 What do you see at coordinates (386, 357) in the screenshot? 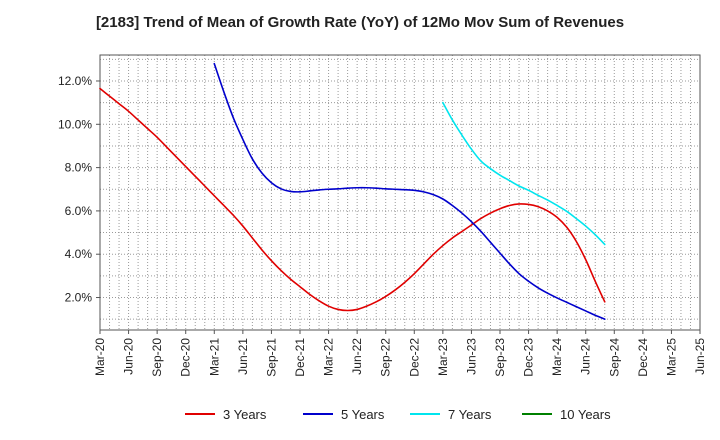
I see `x-tick-label: Sep-22` at bounding box center [386, 357].